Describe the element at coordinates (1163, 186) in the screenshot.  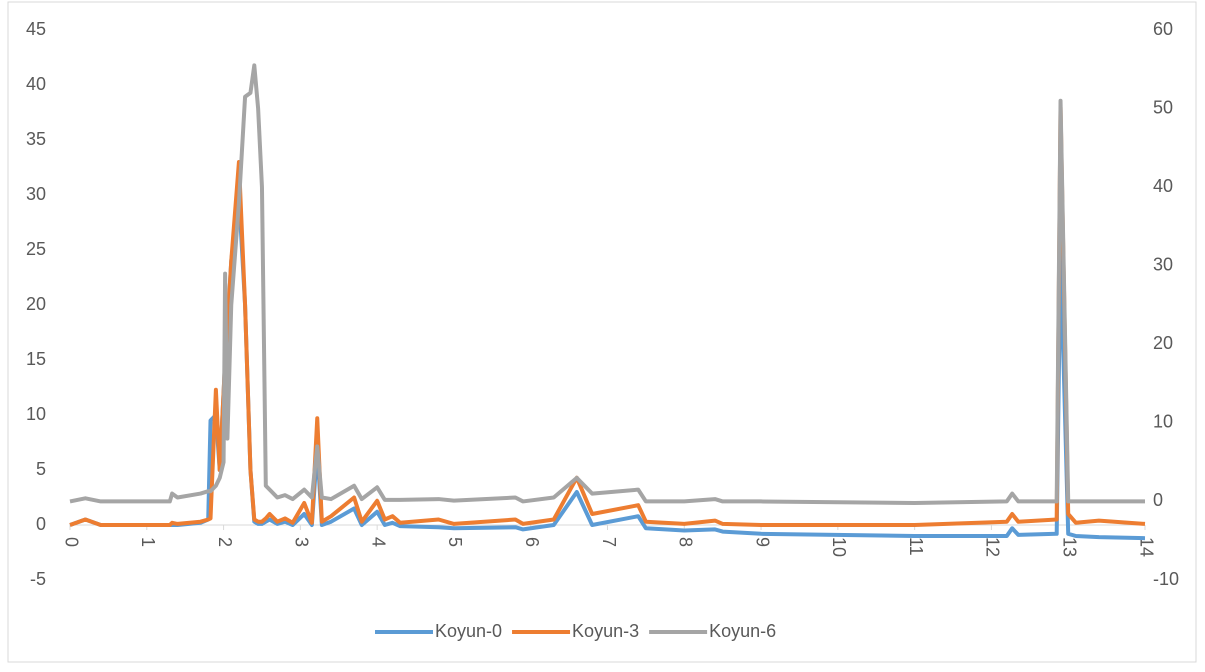
I see `y2-tick-label: 40` at that location.